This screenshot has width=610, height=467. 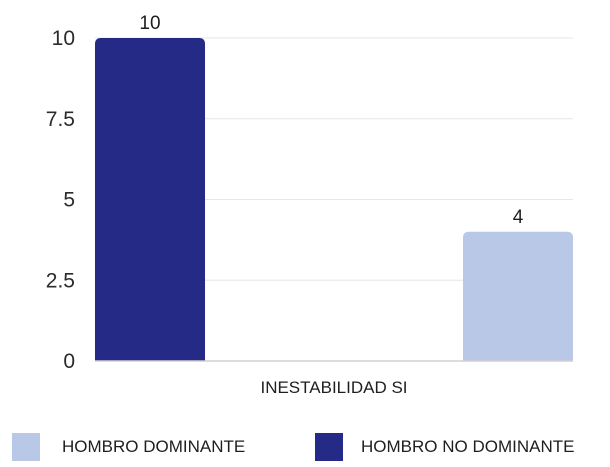 I want to click on y-tick-label: 10, so click(x=63, y=38).